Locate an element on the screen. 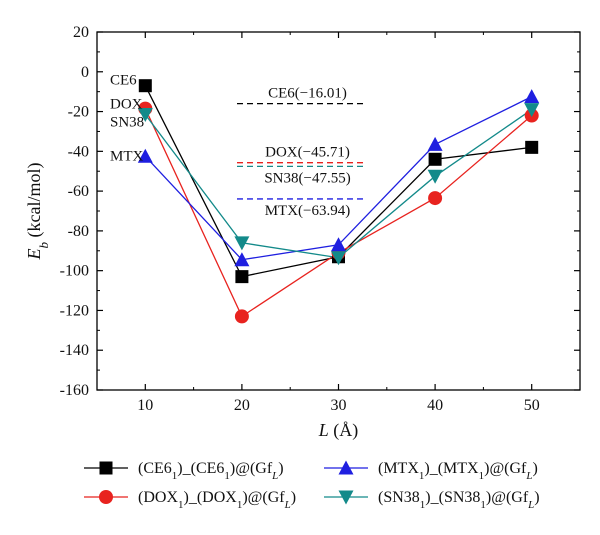  reference-label-0: CE6(−16.01) is located at coordinates (307, 94).